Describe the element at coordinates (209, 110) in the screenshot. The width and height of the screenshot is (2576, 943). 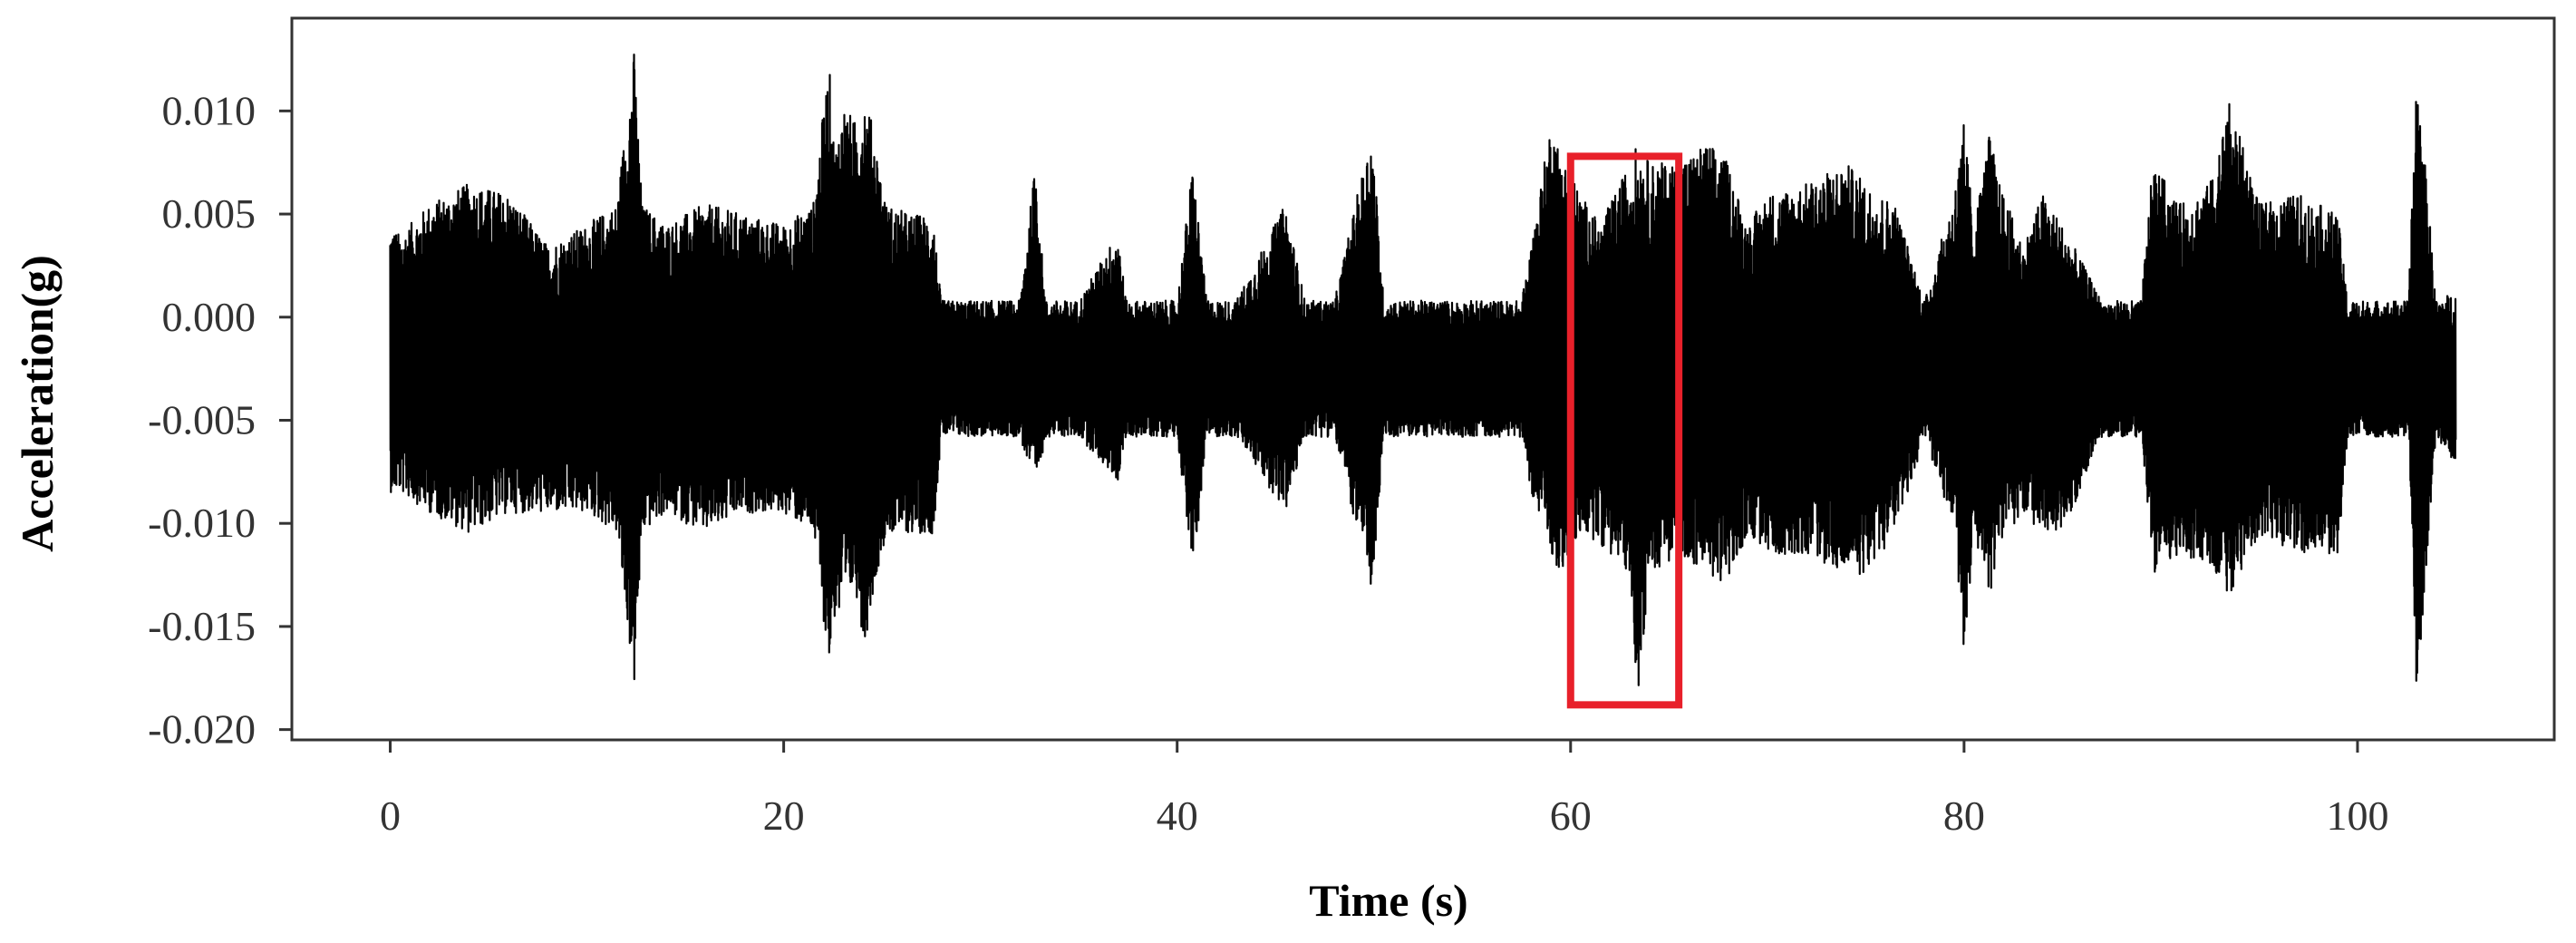
I see `y-tick-label: 0.010` at that location.